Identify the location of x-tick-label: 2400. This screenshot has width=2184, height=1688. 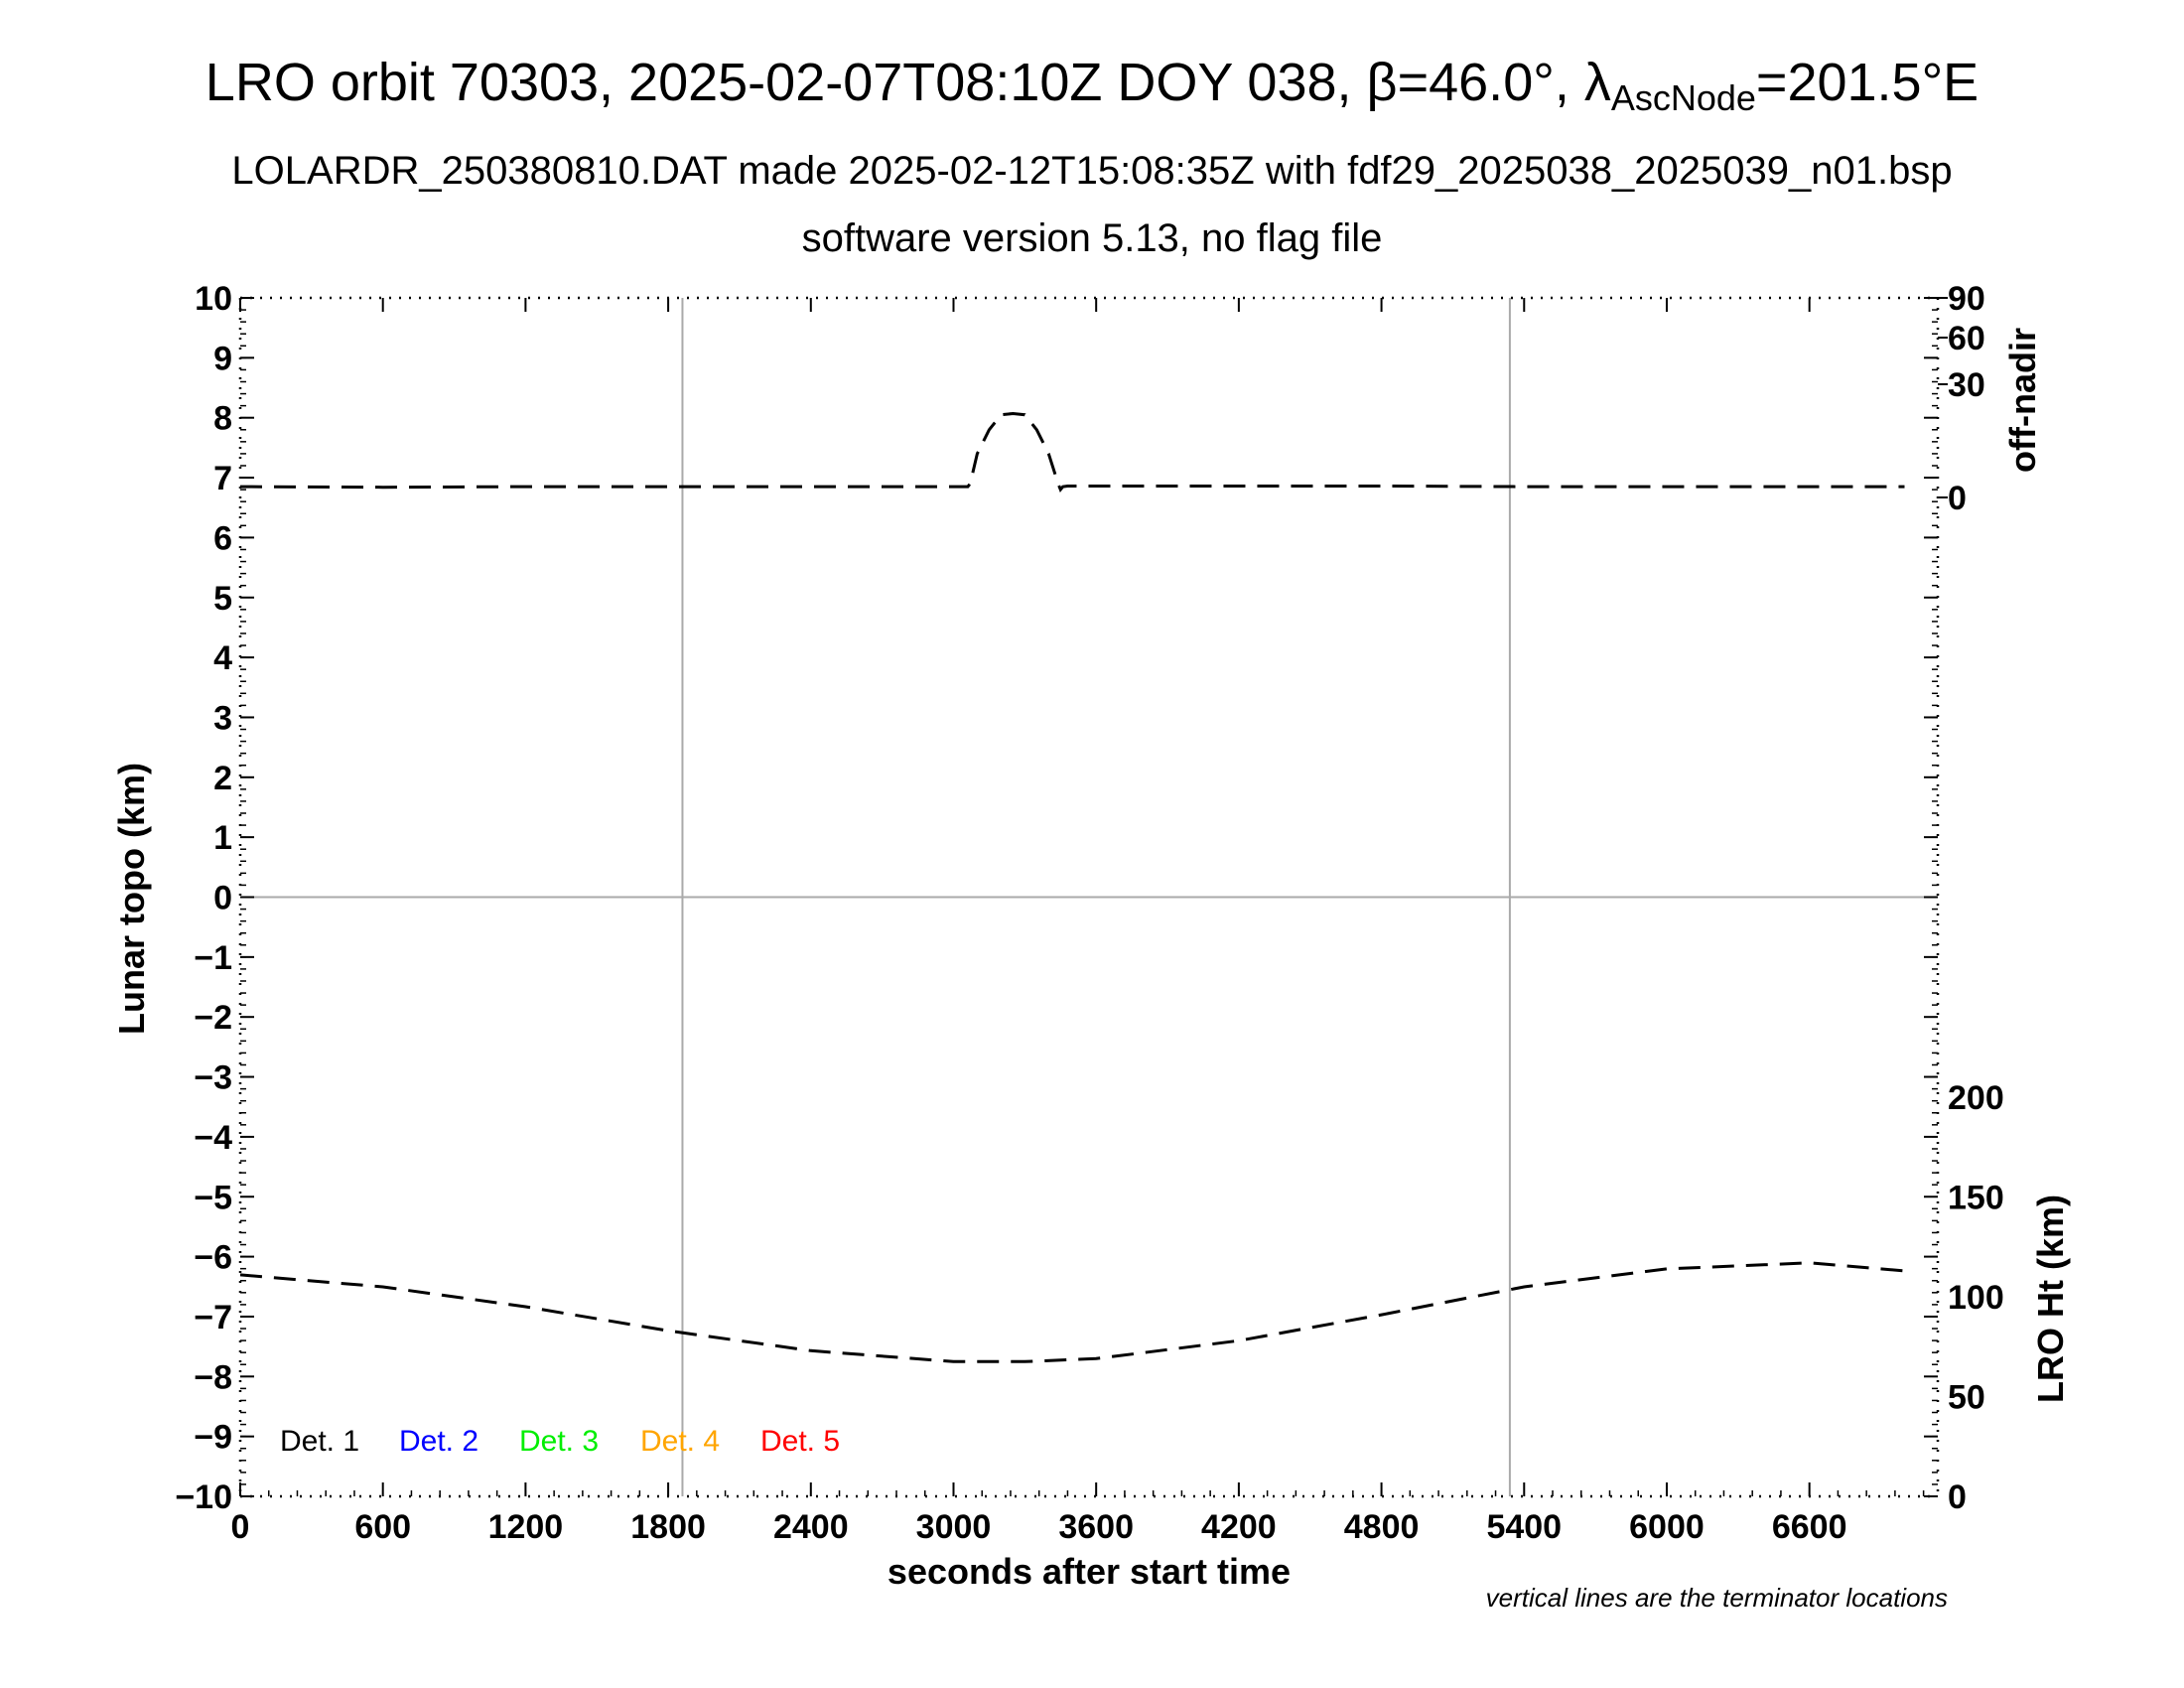
(811, 1527).